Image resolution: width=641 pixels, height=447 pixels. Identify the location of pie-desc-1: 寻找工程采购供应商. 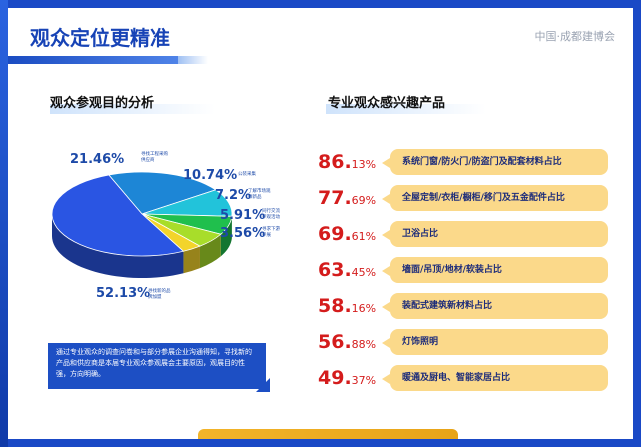
(154, 157).